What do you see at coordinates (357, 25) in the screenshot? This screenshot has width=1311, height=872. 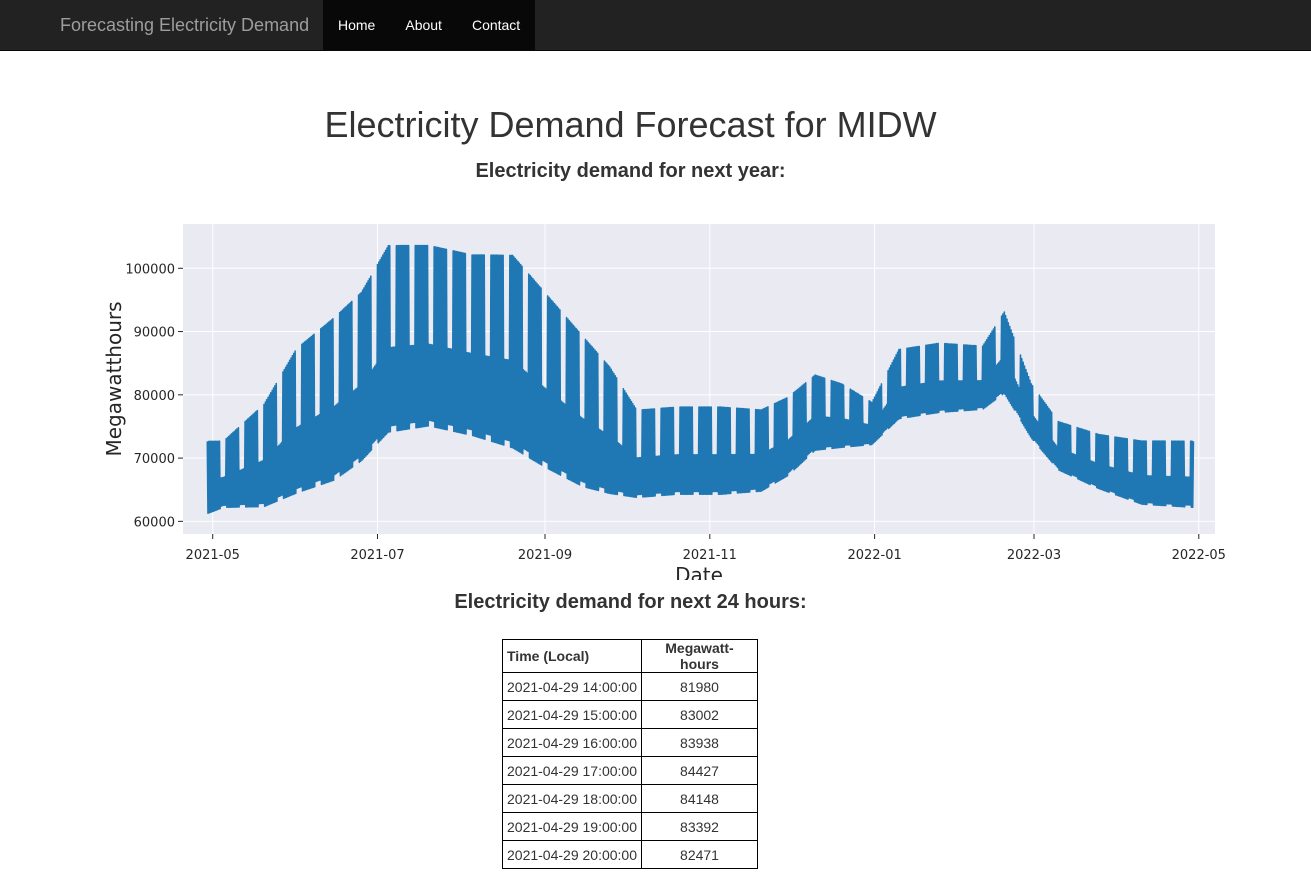 I see `nav-home-link: Home` at bounding box center [357, 25].